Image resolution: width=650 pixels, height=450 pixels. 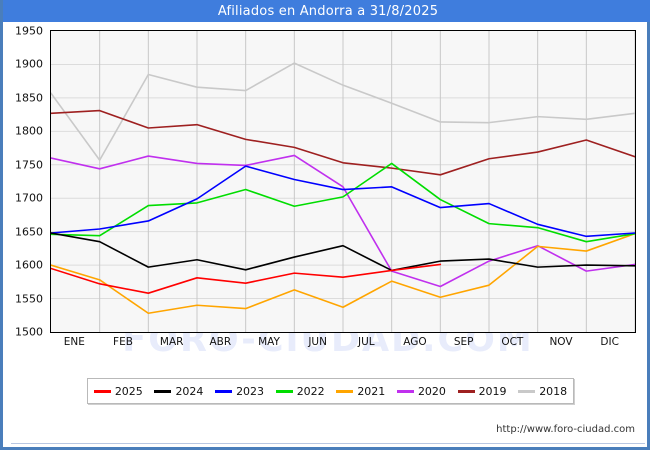 What do you see at coordinates (371, 391) in the screenshot?
I see `legend-label-2021: 2021` at bounding box center [371, 391].